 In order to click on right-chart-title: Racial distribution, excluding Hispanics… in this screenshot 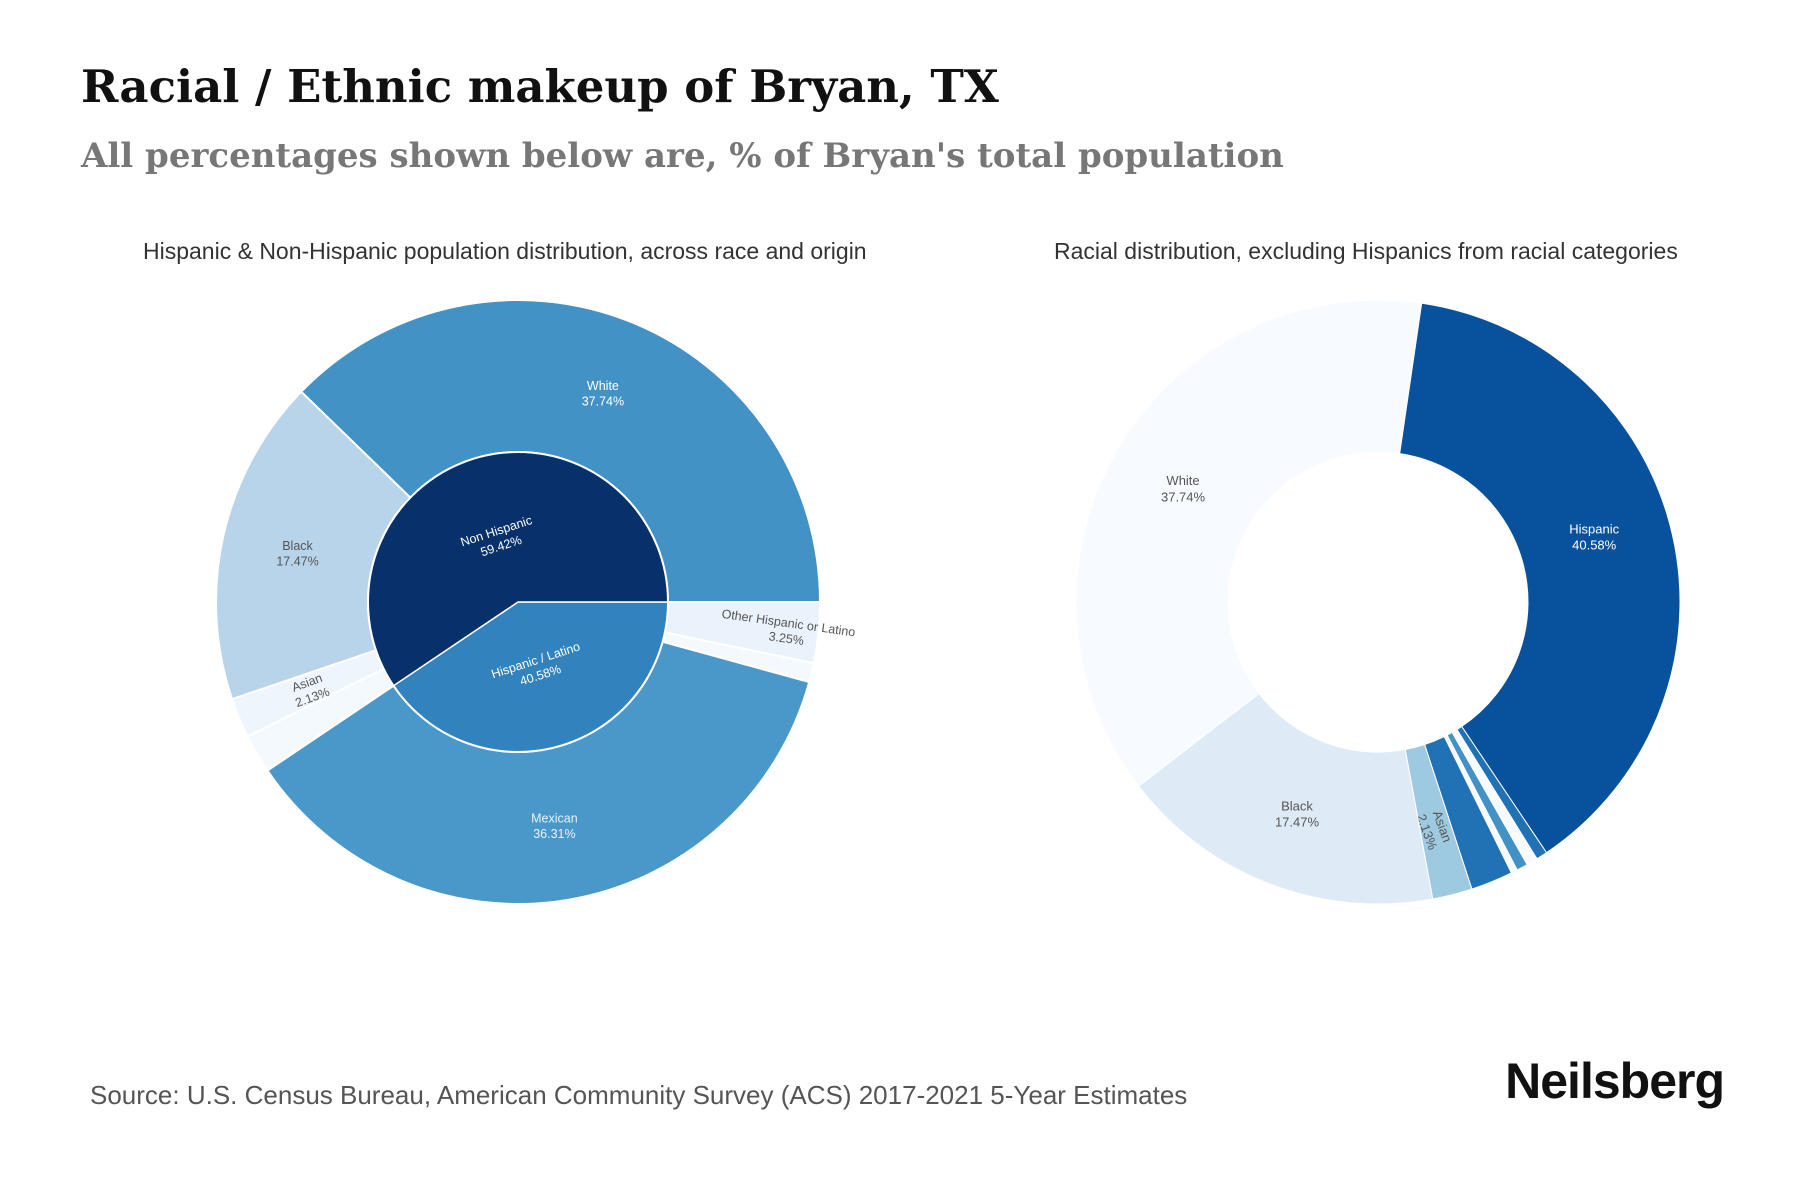, I will do `click(1366, 251)`.